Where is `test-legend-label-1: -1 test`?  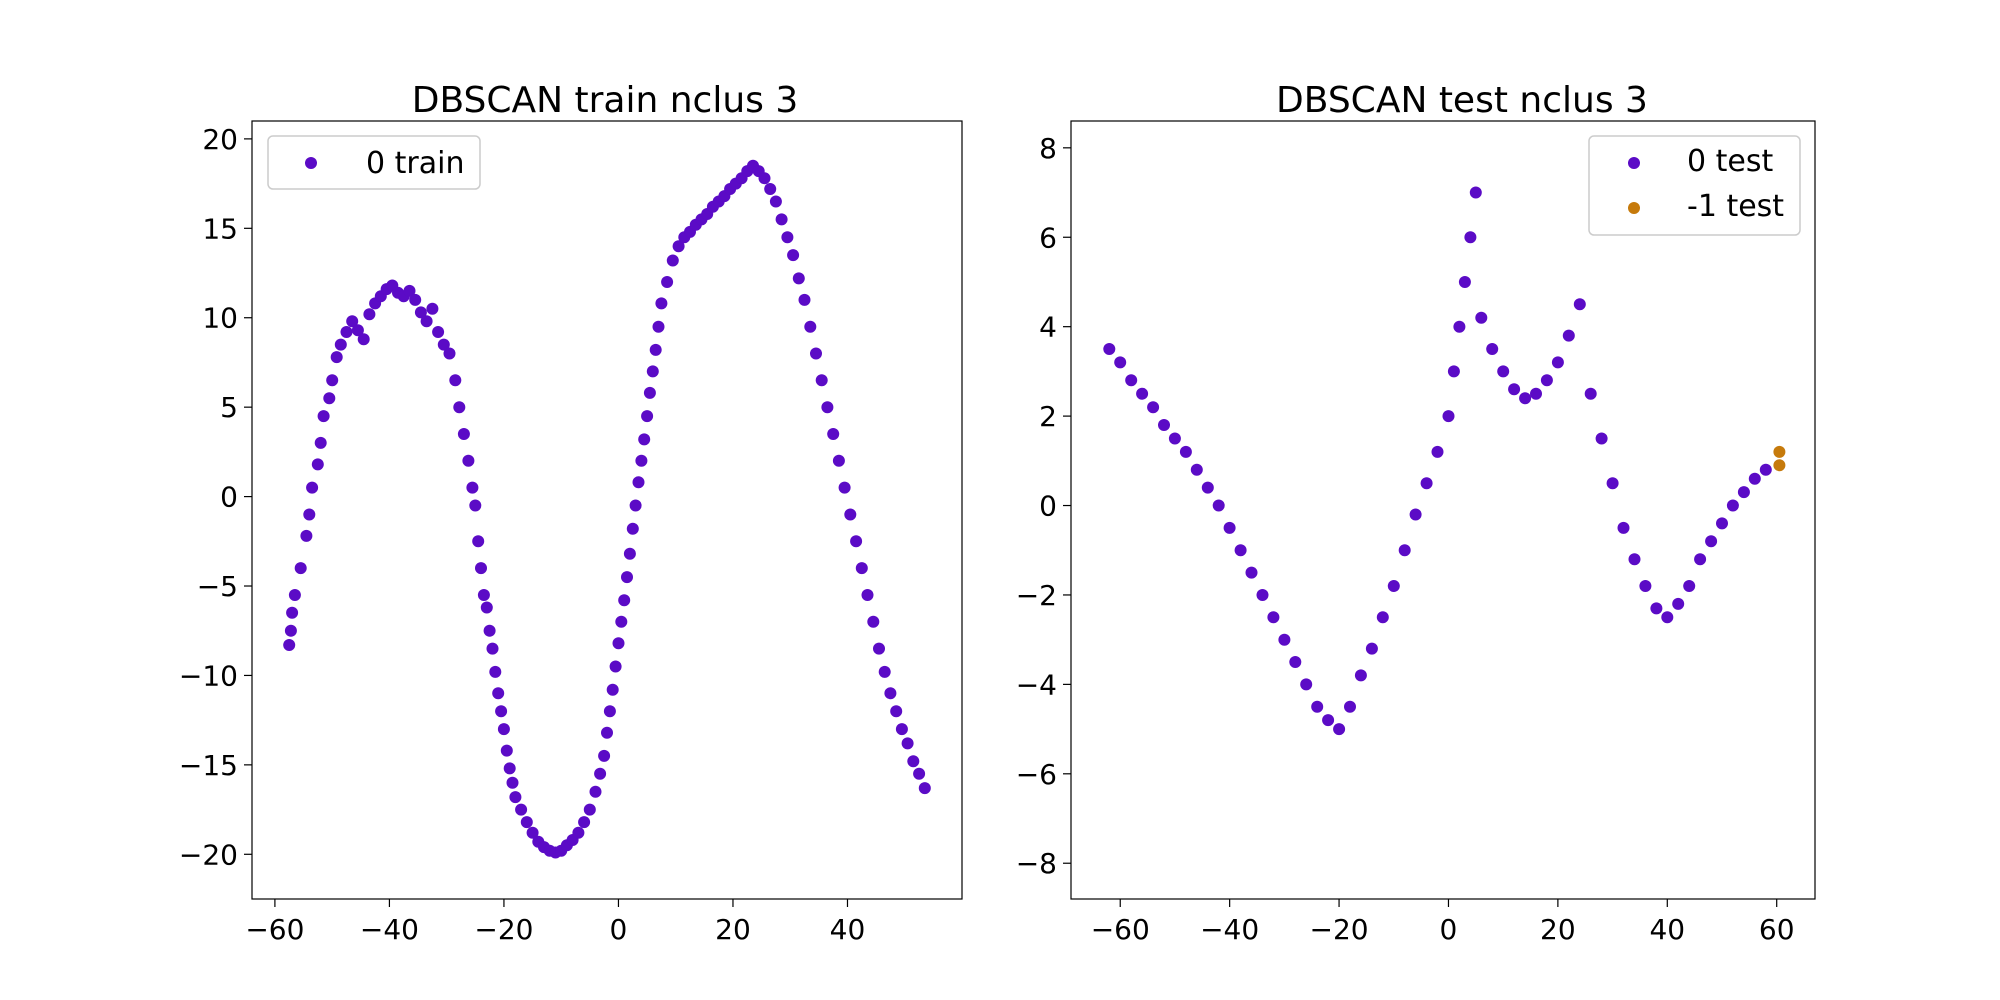 test-legend-label-1: -1 test is located at coordinates (1735, 206).